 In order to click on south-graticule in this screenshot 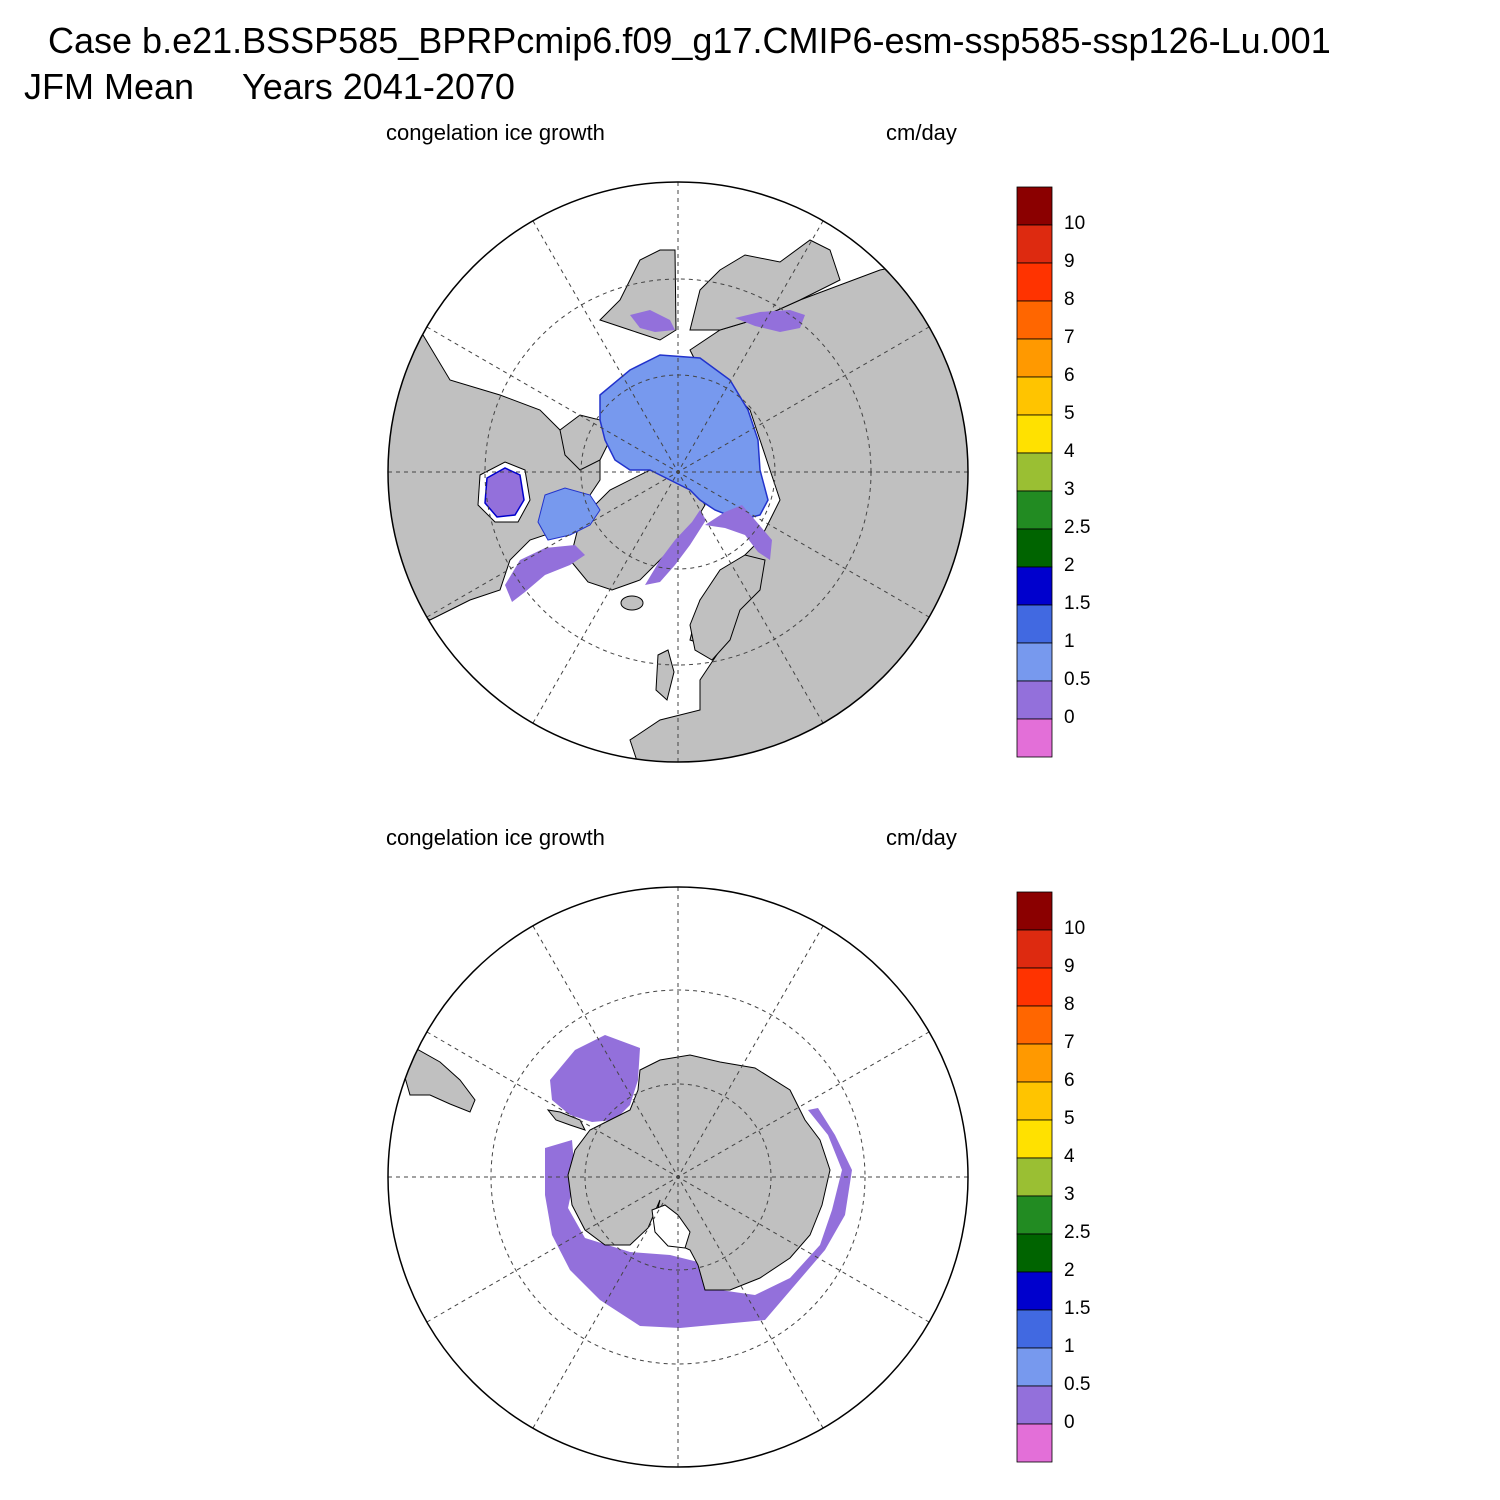, I will do `click(678, 1177)`.